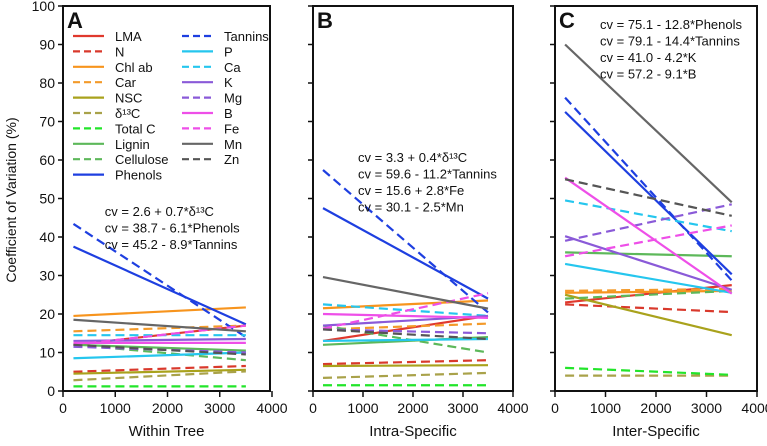 Image resolution: width=767 pixels, height=446 pixels. Describe the element at coordinates (171, 244) in the screenshot. I see `regression-equation: cv = 45.2 - 8.9*Tannins` at that location.